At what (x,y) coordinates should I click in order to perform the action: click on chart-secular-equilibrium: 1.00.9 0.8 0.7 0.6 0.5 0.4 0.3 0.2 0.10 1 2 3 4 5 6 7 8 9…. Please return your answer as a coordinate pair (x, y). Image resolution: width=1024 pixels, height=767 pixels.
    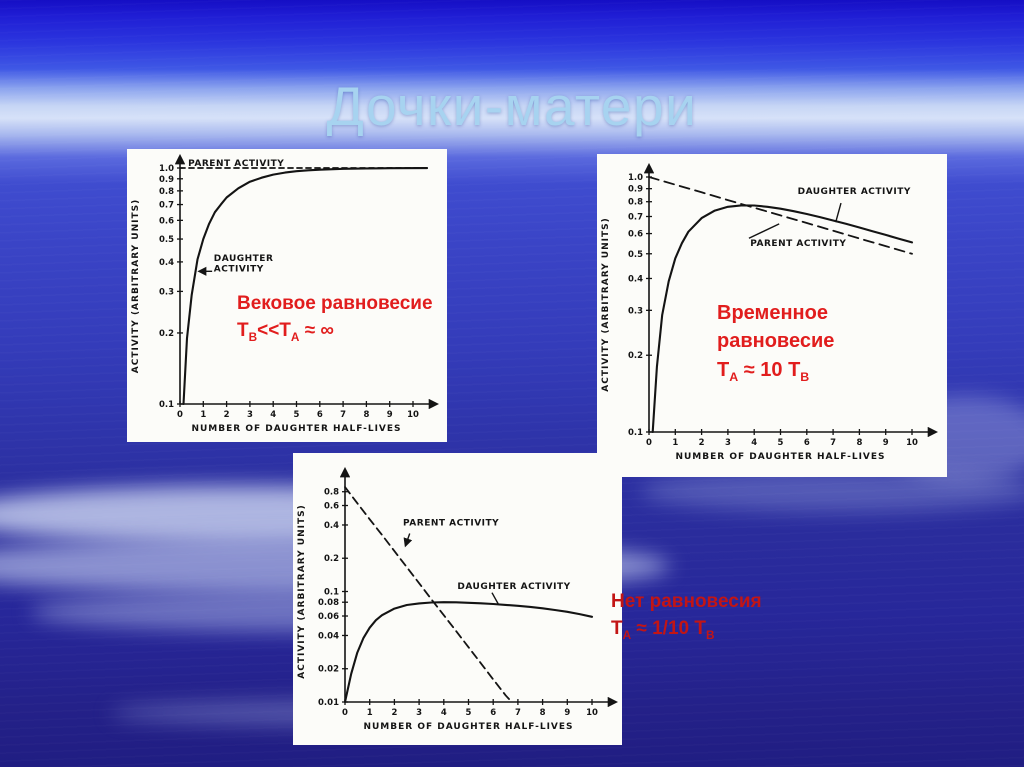
    Looking at the image, I should click on (285, 293).